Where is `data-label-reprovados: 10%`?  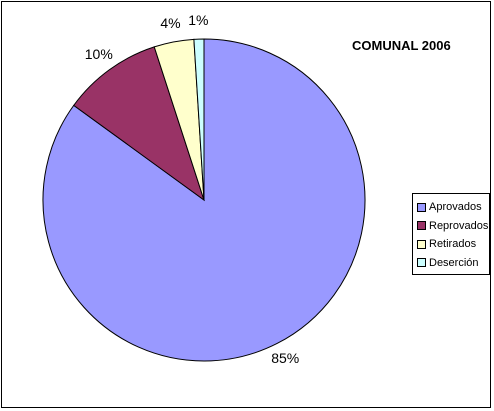
data-label-reprovados: 10% is located at coordinates (99, 54).